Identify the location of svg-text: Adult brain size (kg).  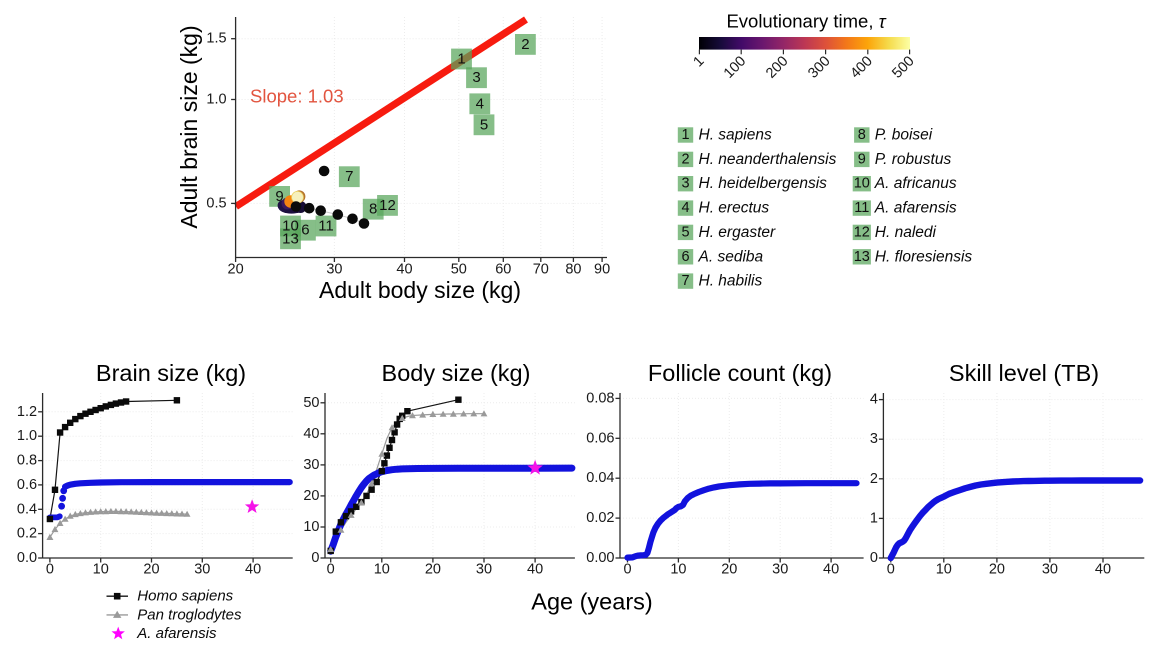
(189, 126).